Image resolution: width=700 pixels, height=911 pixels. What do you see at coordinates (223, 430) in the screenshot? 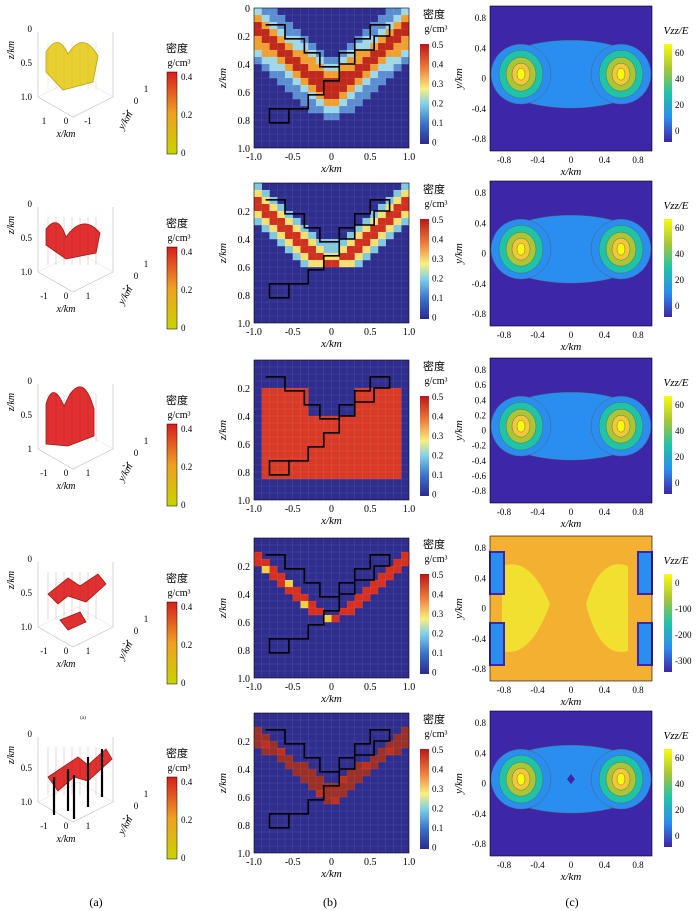
I see `axis-label-z: z/km` at bounding box center [223, 430].